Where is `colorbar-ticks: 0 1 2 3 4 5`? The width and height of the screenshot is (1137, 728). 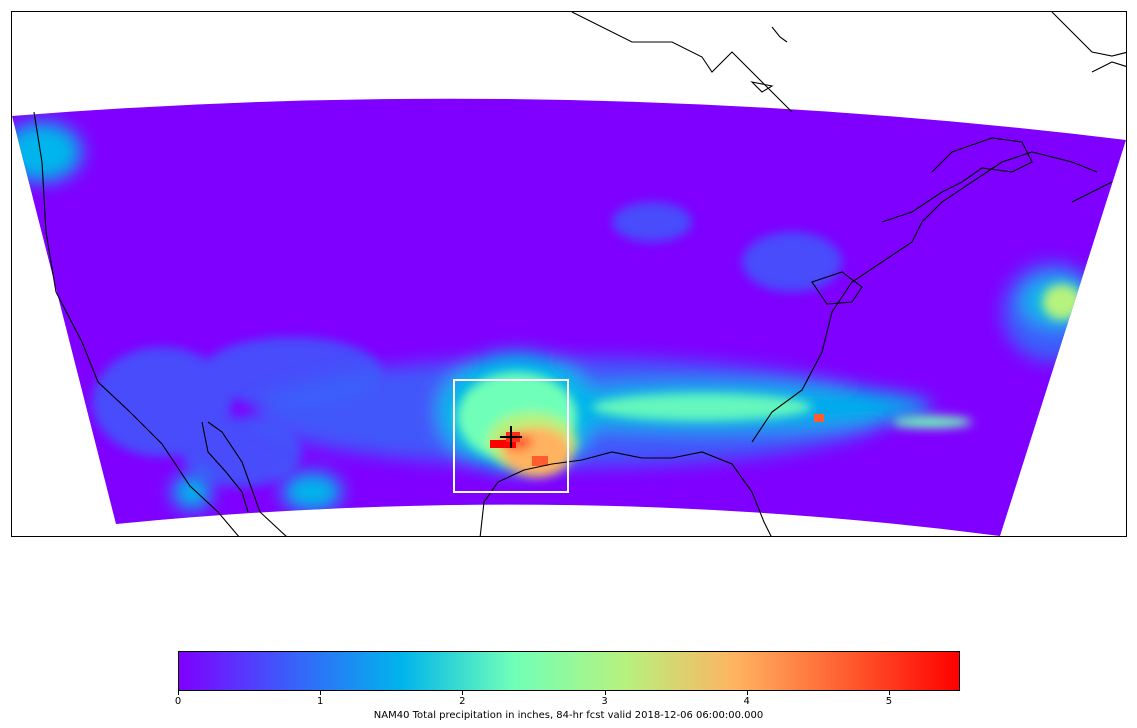
colorbar-ticks: 0 1 2 3 4 5 is located at coordinates (569, 701).